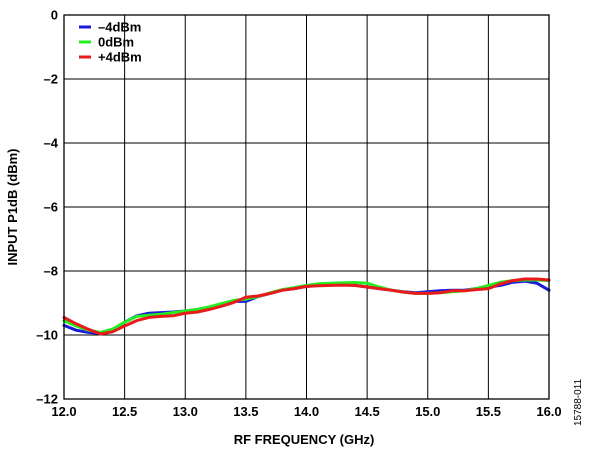 This screenshot has height=455, width=590. What do you see at coordinates (304, 439) in the screenshot?
I see `x-axis-title: RF FREQUENCY (GHz)` at bounding box center [304, 439].